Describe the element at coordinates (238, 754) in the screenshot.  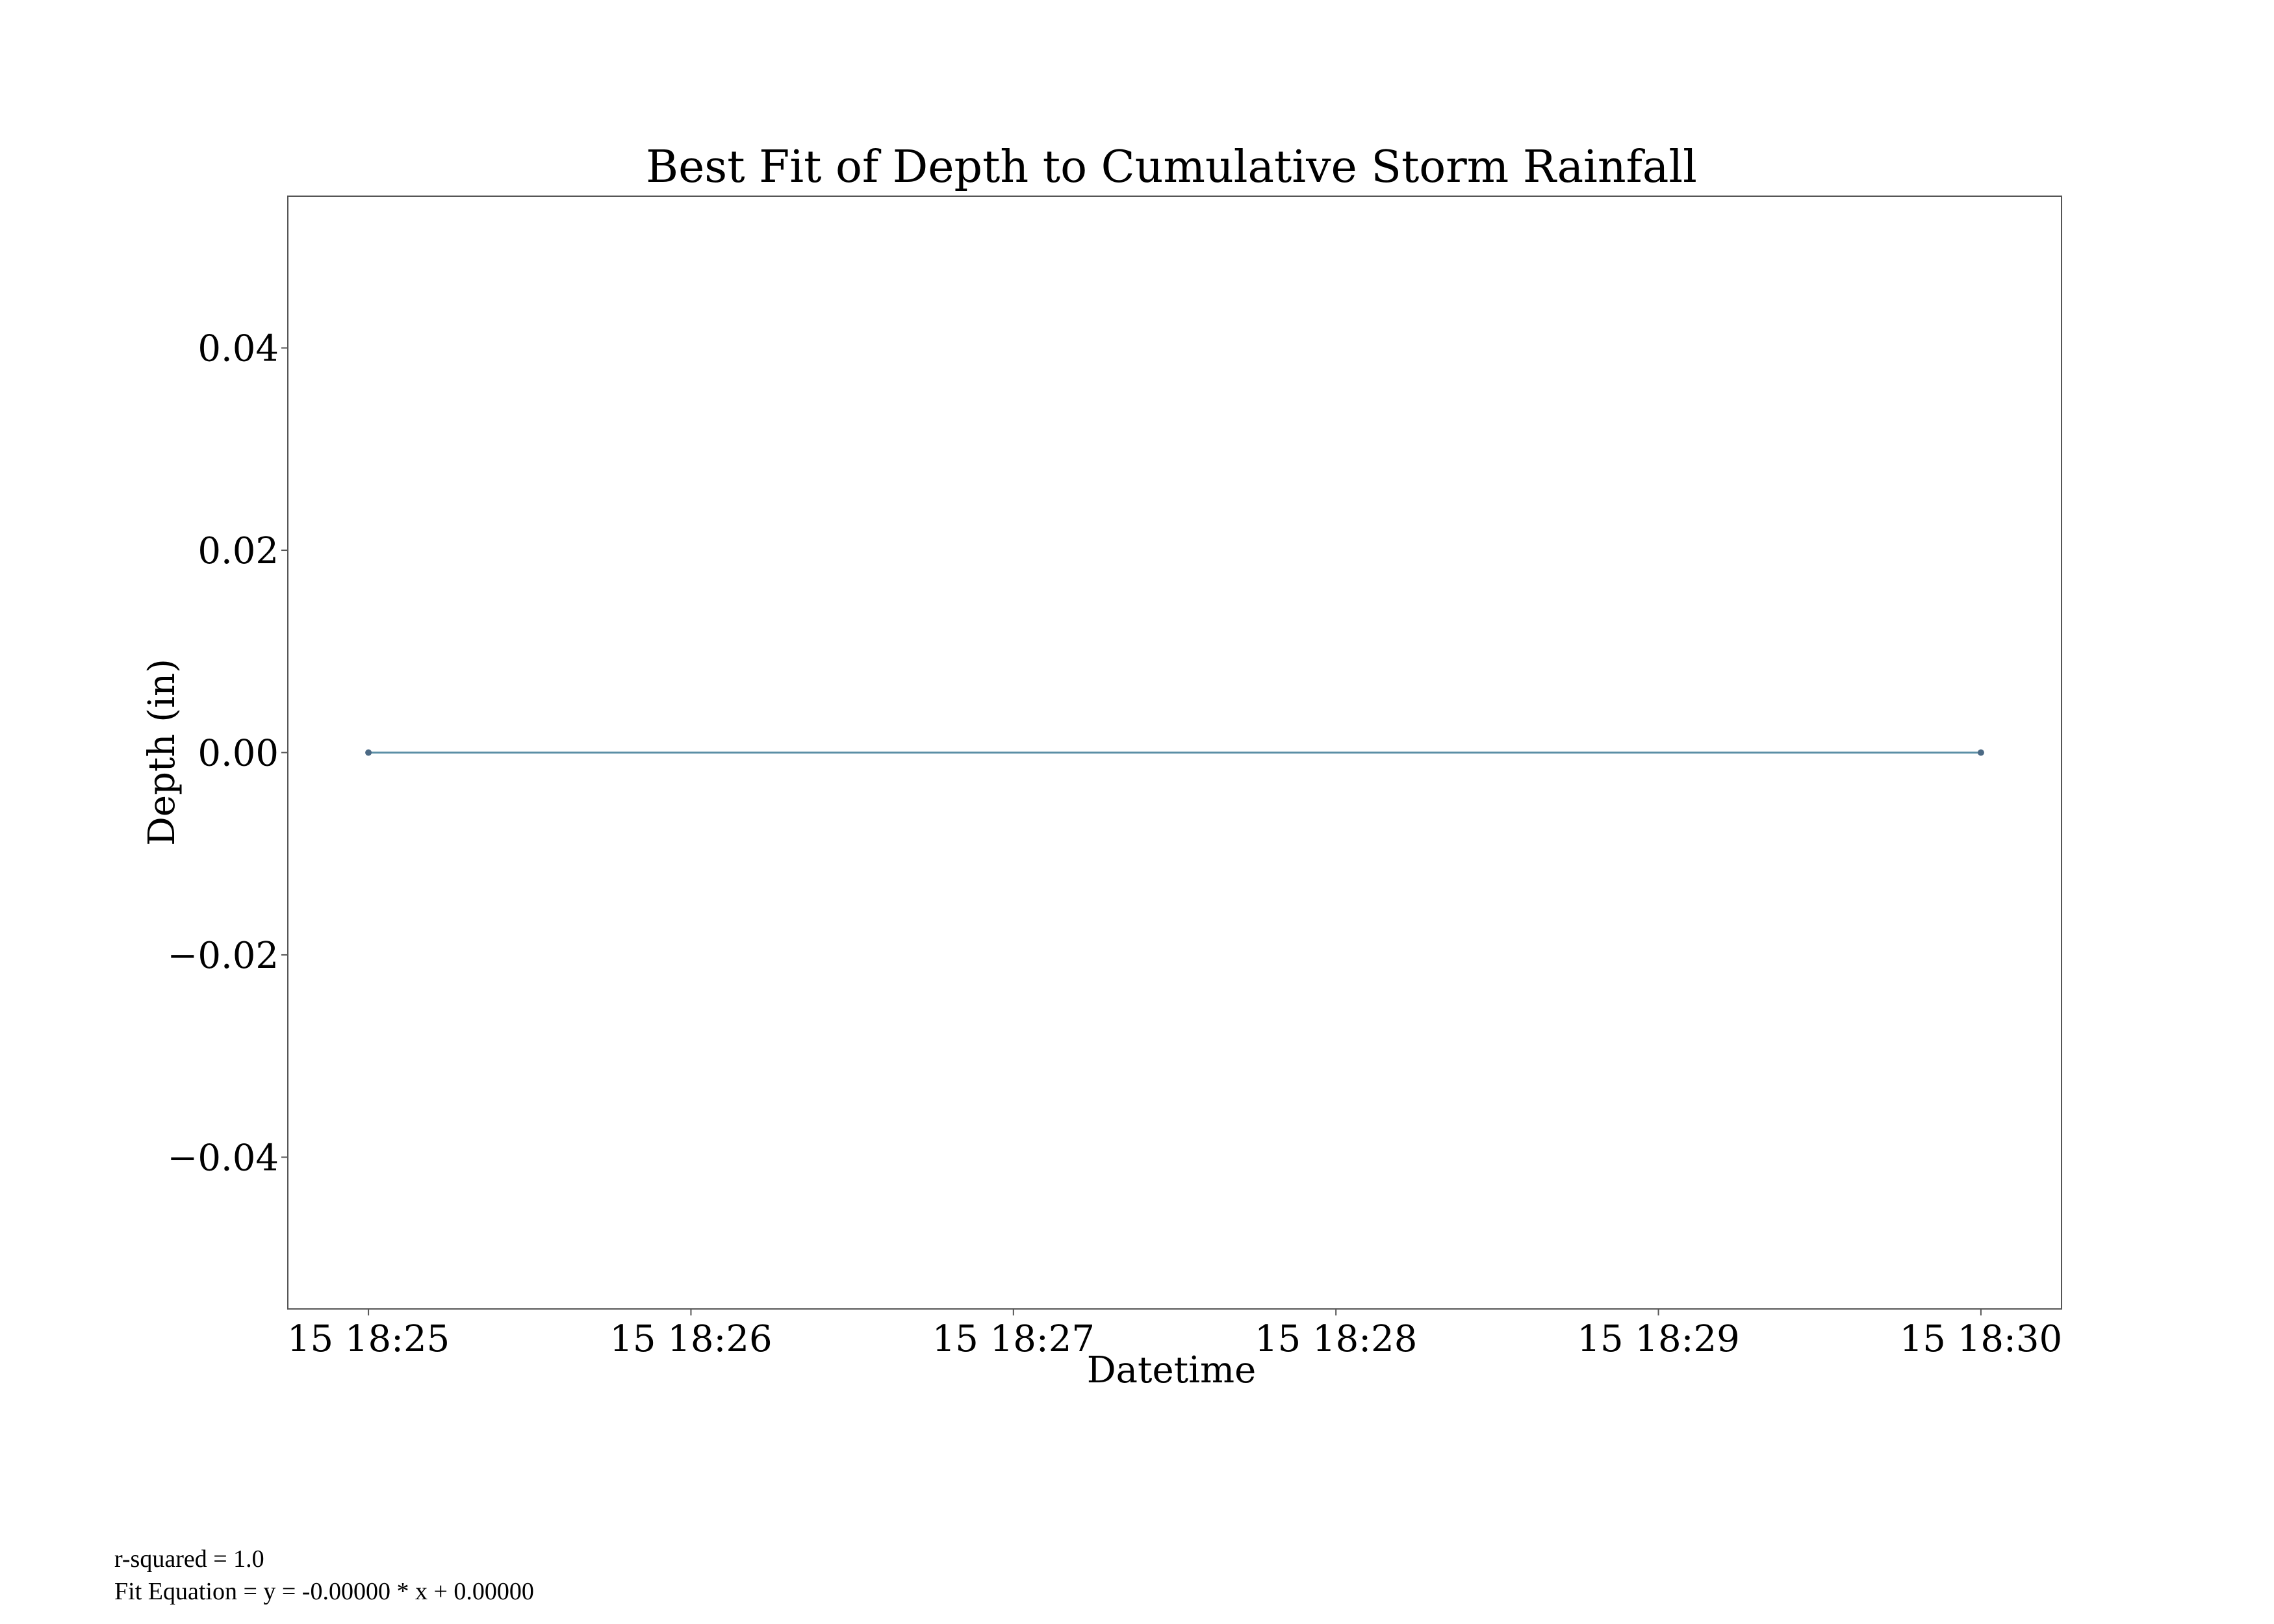
I see `y-tick-label: 0.00` at that location.